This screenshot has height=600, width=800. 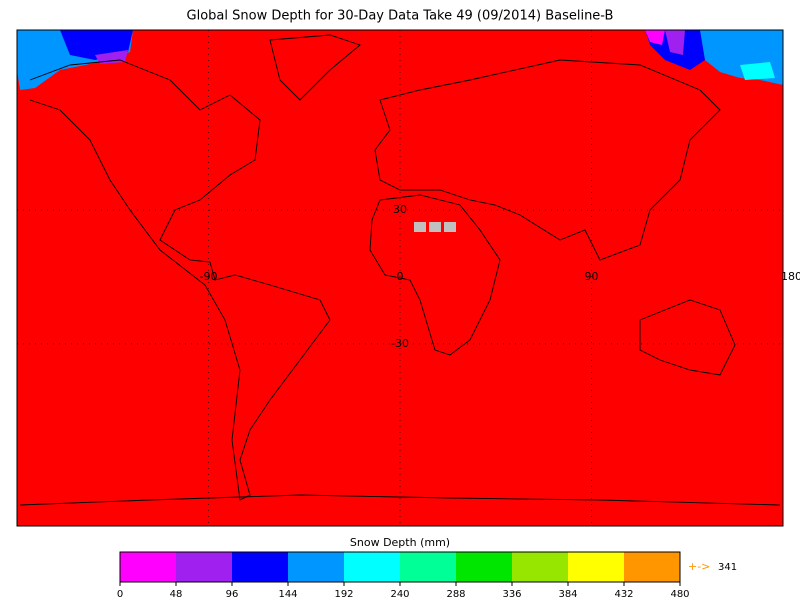 I want to click on colorbar-tick-label: 336, so click(x=511, y=594).